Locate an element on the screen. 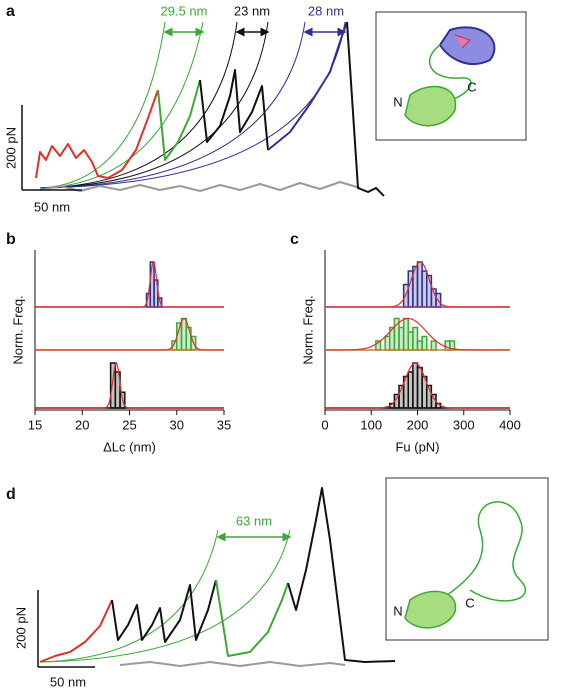 The height and width of the screenshot is (692, 562). x-axis-label: ΔLc (nm) is located at coordinates (129, 446).